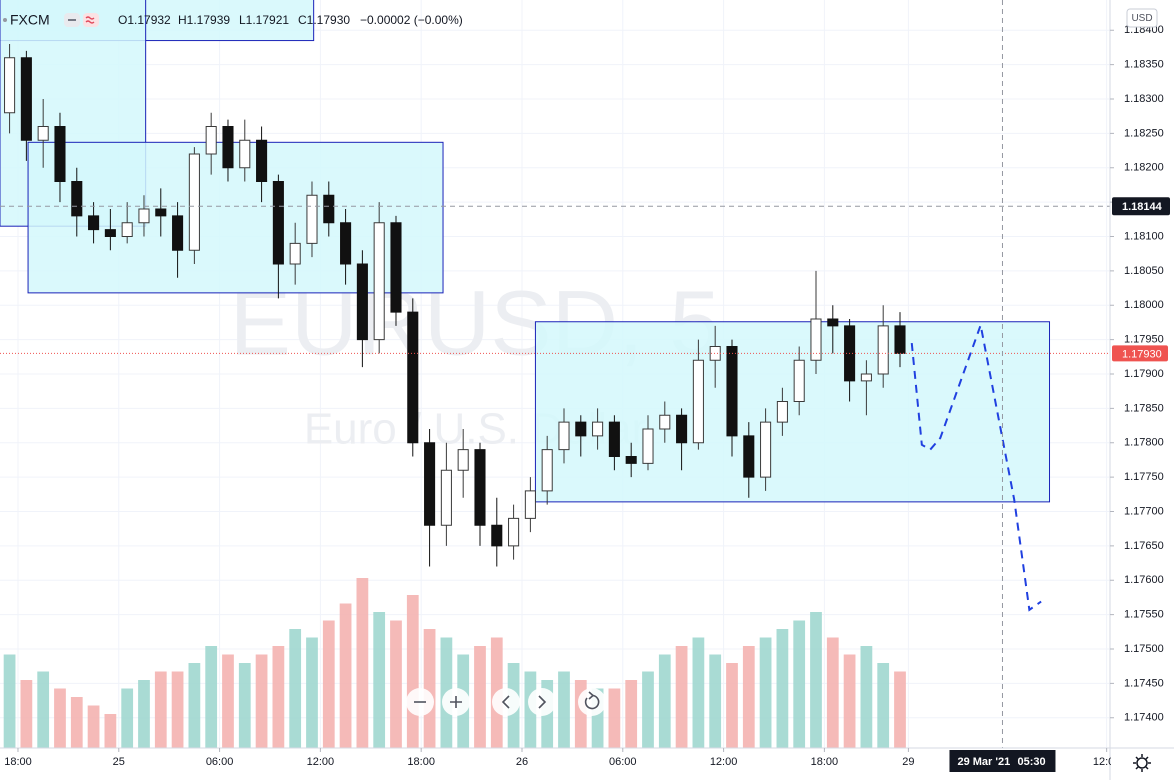 The image size is (1174, 780). I want to click on ohlc-legend-item: C1.17930, so click(324, 20).